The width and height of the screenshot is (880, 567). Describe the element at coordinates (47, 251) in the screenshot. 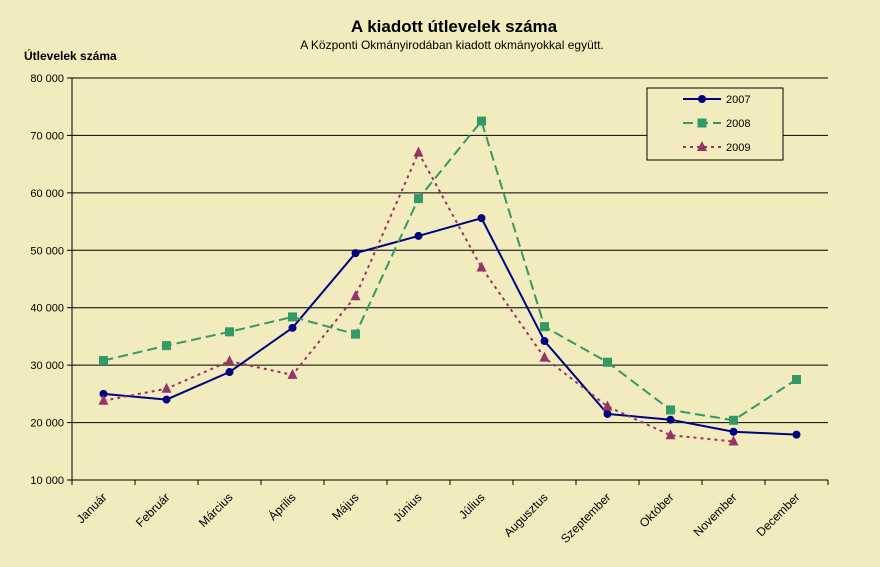

I see `y-tick-label: 50 000` at that location.